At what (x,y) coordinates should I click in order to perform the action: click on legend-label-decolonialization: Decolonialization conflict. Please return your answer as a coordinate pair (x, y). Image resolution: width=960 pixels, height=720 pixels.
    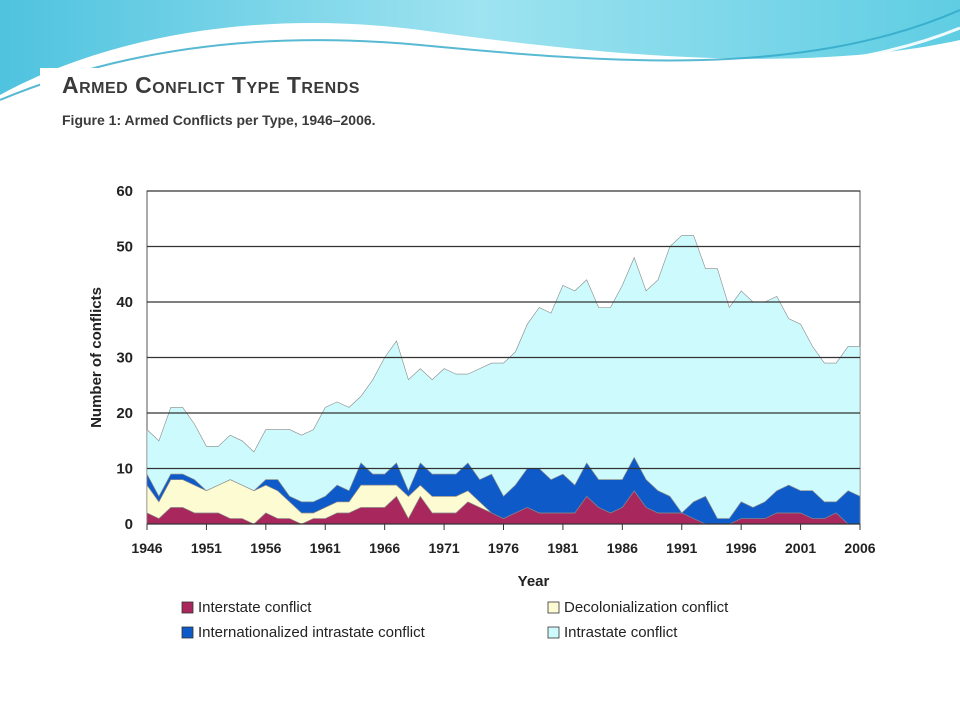
    Looking at the image, I should click on (646, 607).